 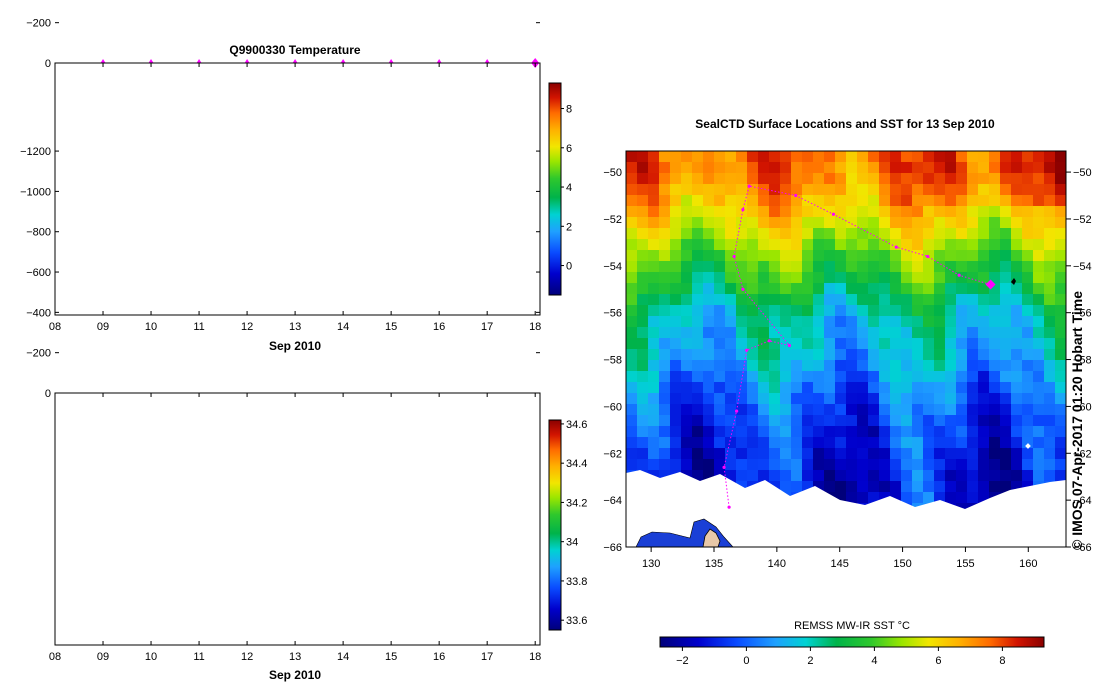 What do you see at coordinates (103, 657) in the screenshot?
I see `x-tick-label: 09` at bounding box center [103, 657].